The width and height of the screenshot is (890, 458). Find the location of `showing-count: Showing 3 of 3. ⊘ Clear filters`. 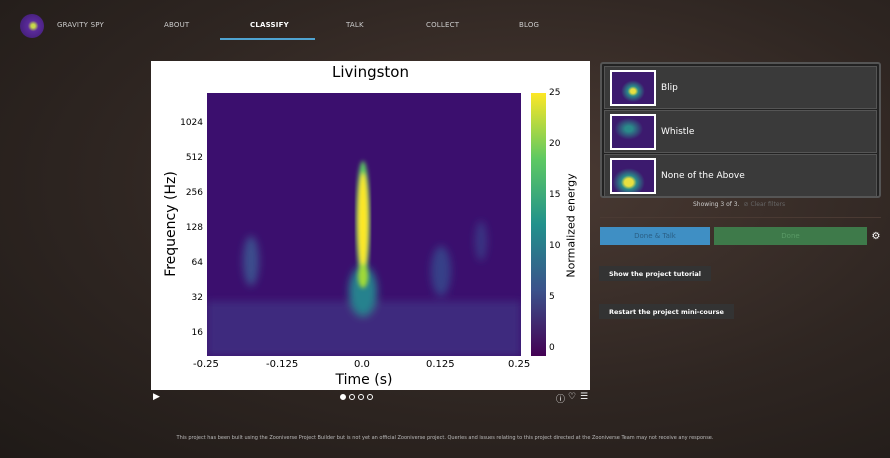

showing-count: Showing 3 of 3. ⊘ Clear filters is located at coordinates (739, 204).